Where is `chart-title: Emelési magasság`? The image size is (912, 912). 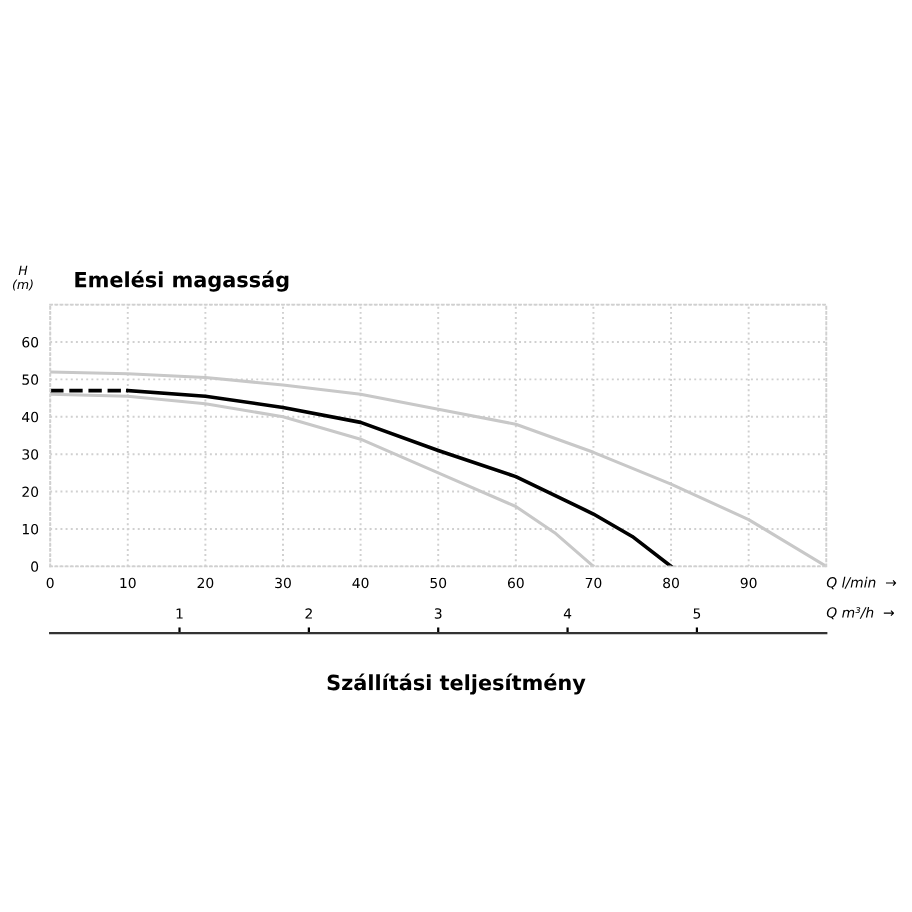
chart-title: Emelési magasság is located at coordinates (182, 281).